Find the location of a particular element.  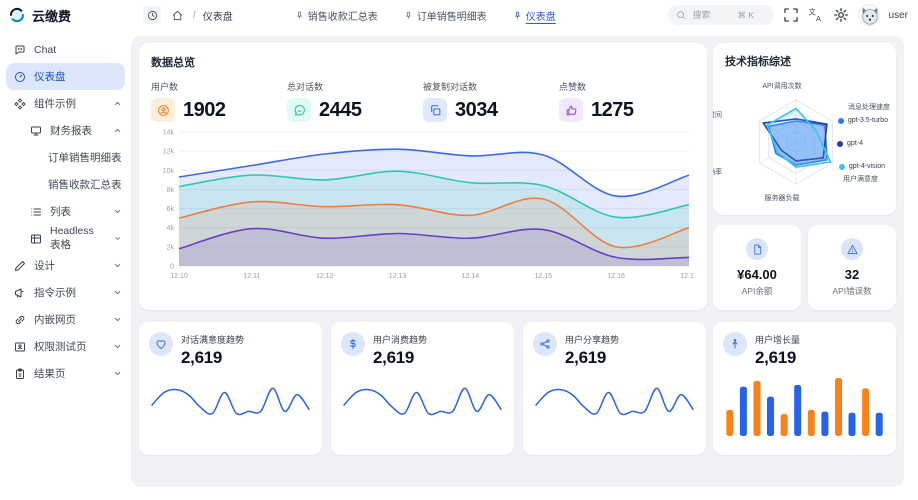

translate-icon: 文A is located at coordinates (816, 15).